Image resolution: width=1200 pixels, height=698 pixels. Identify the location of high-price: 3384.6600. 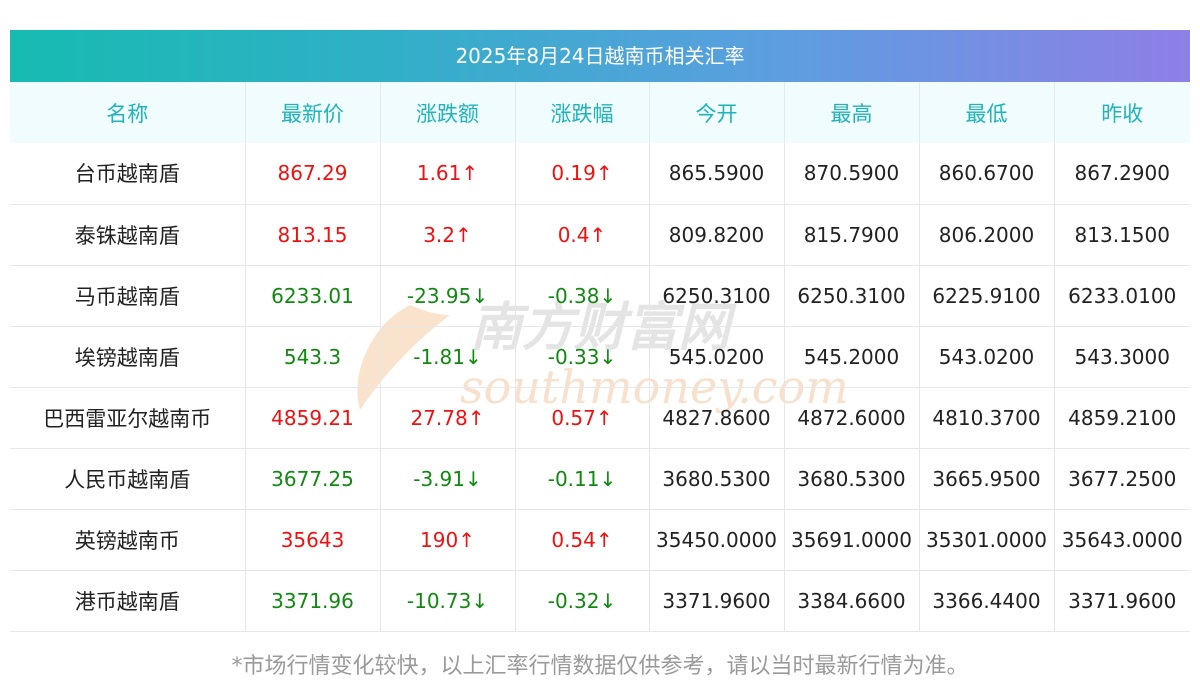
(852, 600).